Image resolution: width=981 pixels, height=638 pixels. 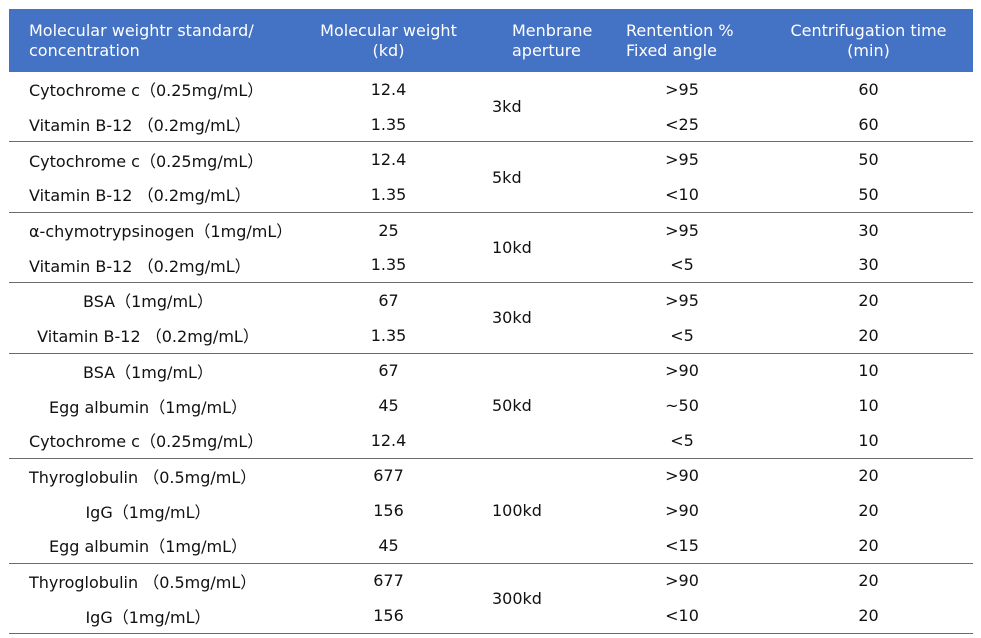 I want to click on table-row: Cytochrome c（0.25mg/mL） 12.4 5kd >95 50, so click(x=491, y=177).